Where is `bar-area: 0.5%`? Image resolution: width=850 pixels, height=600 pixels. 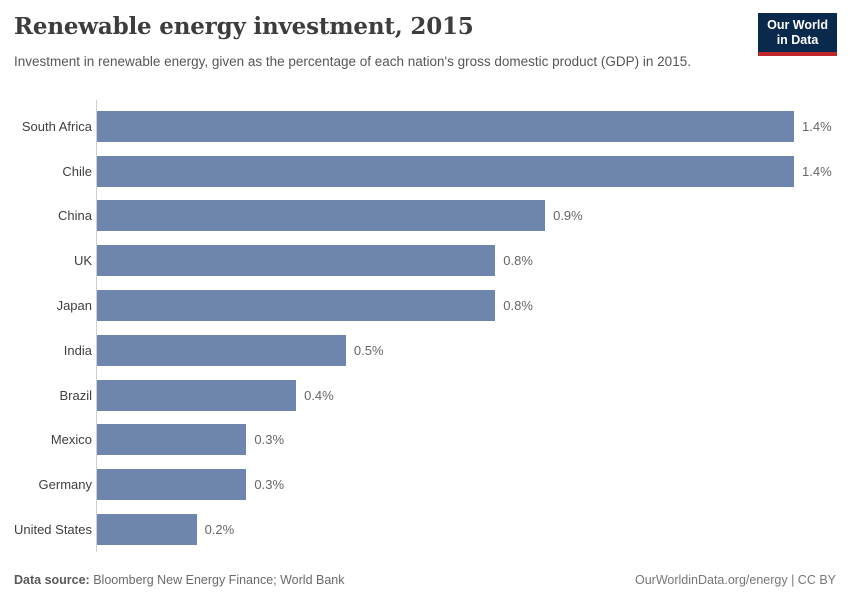
bar-area: 0.5% is located at coordinates (473, 350).